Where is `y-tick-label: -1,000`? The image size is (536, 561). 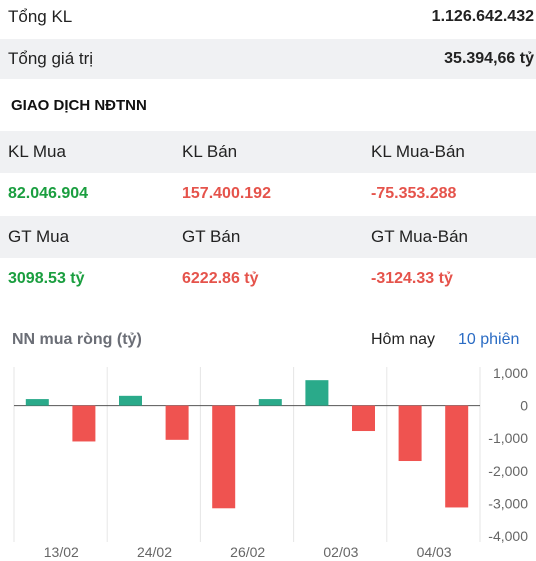 y-tick-label: -1,000 is located at coordinates (508, 438).